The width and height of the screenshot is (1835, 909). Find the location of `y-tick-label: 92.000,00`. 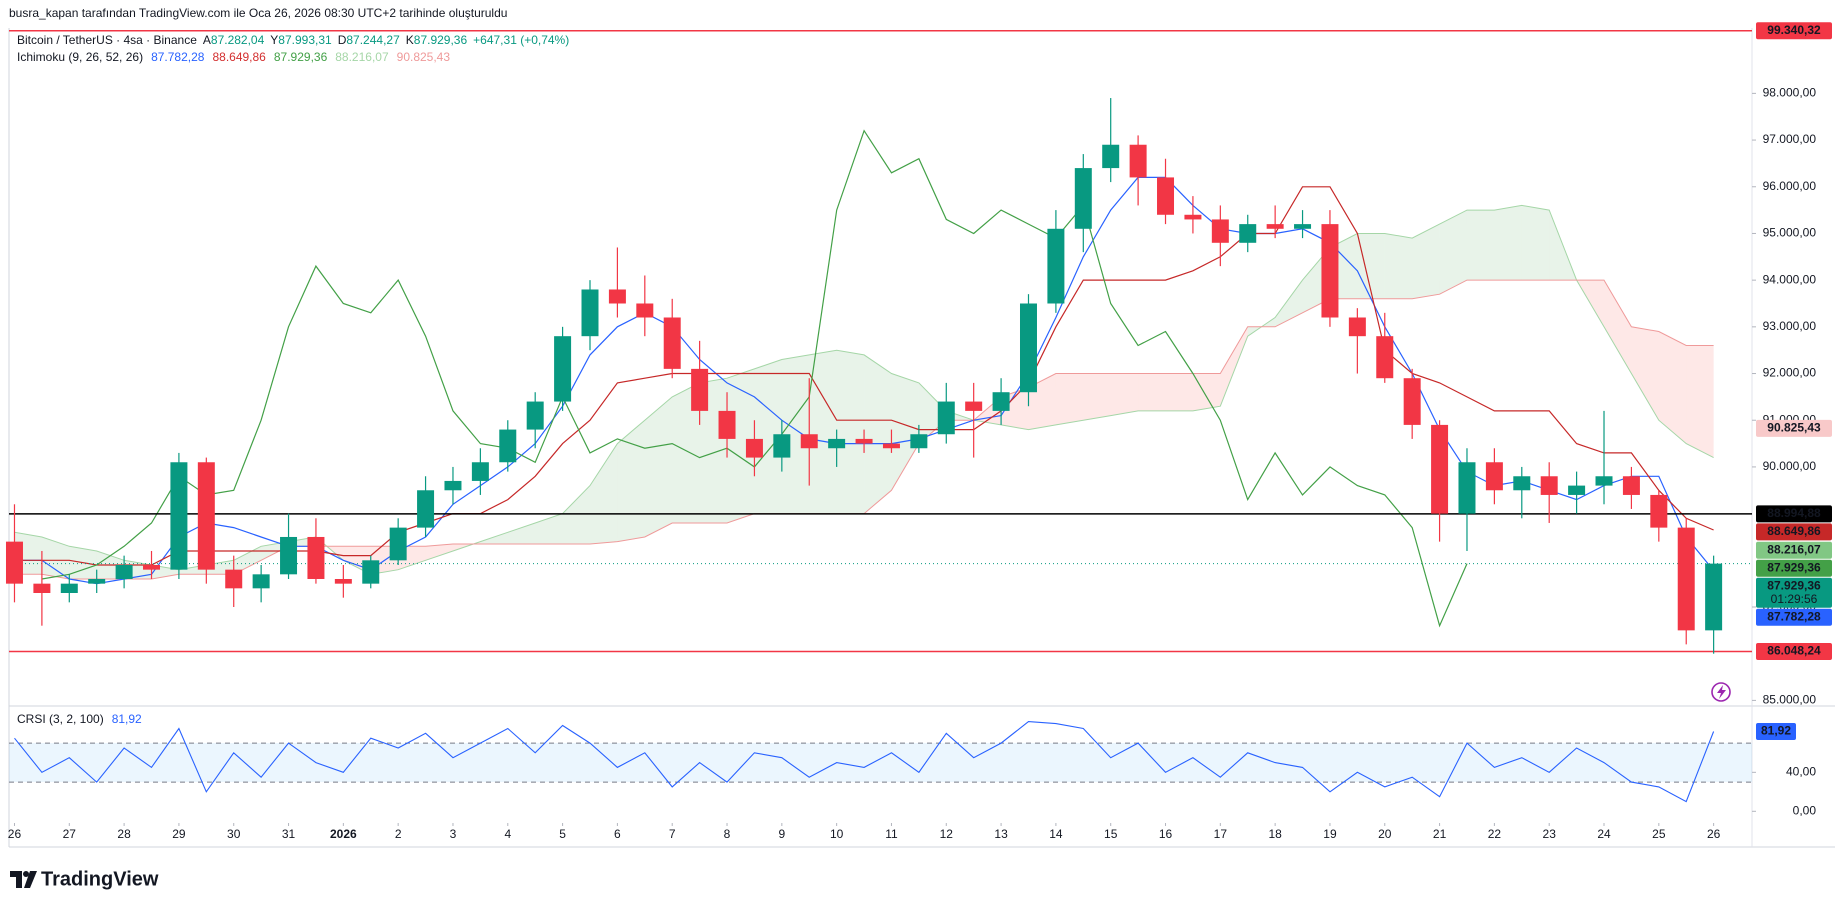

y-tick-label: 92.000,00 is located at coordinates (1790, 373).